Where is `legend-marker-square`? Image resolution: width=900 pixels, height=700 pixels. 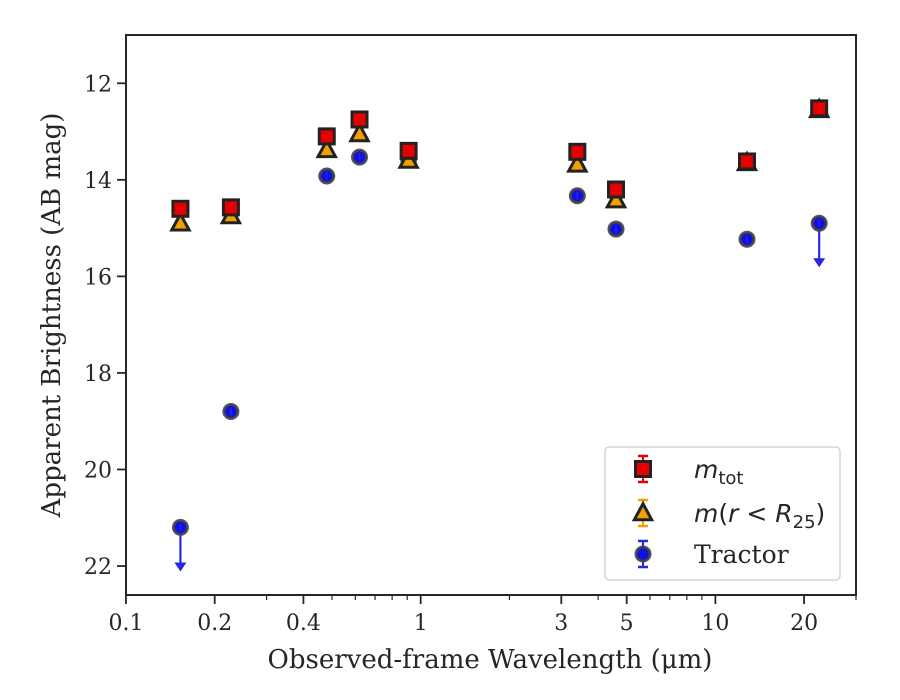 legend-marker-square is located at coordinates (643, 469).